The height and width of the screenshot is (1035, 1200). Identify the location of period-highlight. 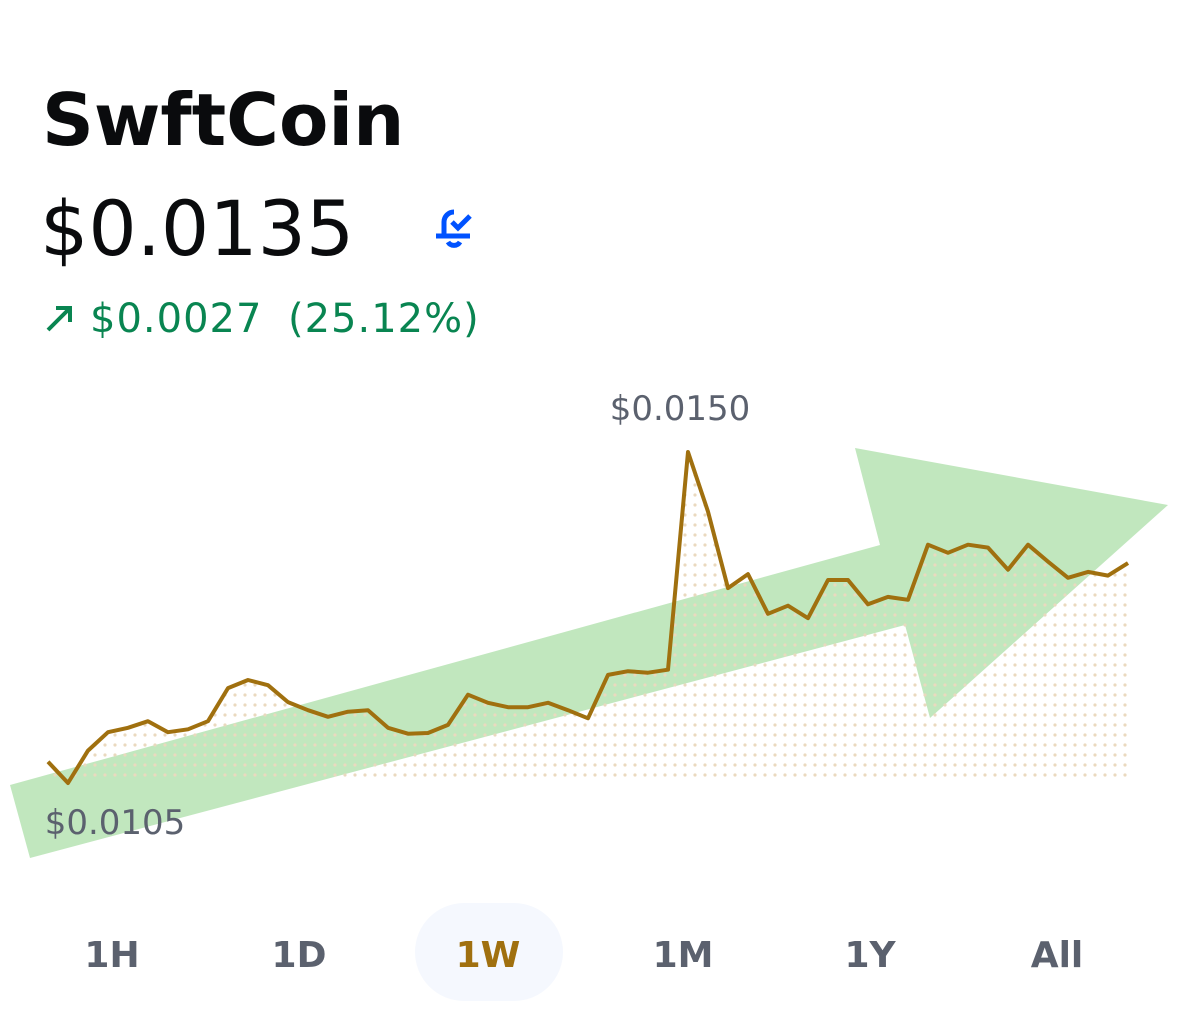
(489, 952).